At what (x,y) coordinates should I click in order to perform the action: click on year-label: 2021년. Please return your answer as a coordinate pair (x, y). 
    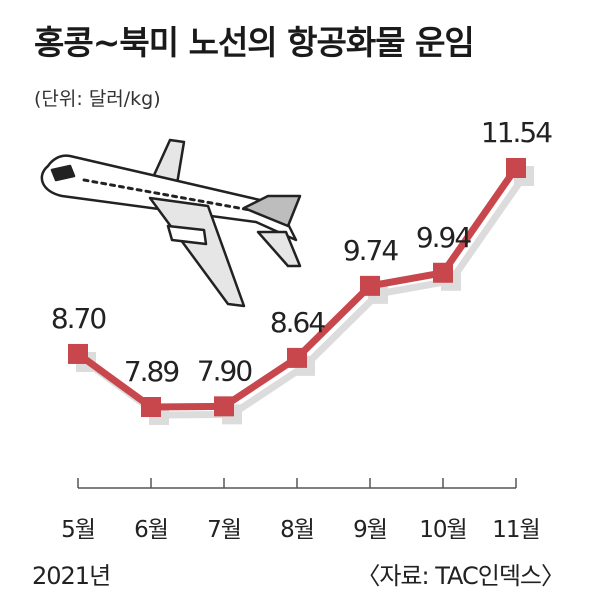
    Looking at the image, I should click on (71, 576).